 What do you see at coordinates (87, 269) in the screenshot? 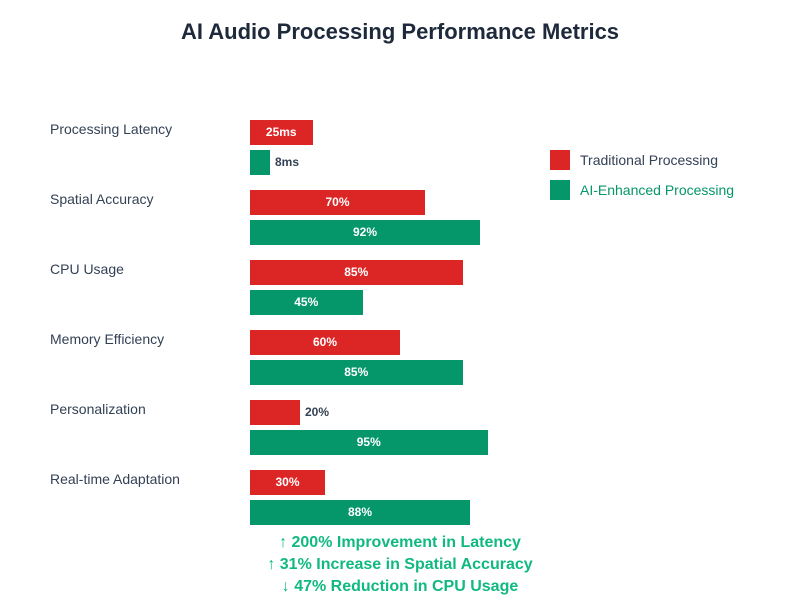
I see `category-label: CPU Usage` at bounding box center [87, 269].